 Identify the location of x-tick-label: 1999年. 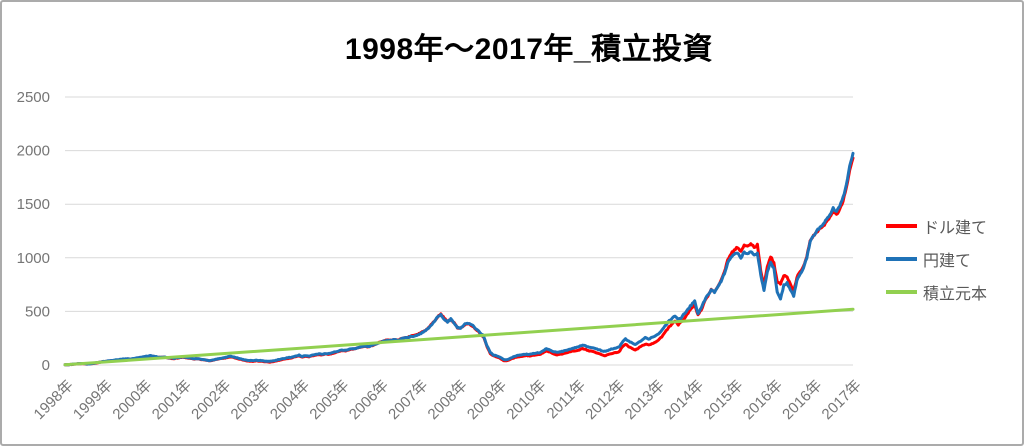
(93, 400).